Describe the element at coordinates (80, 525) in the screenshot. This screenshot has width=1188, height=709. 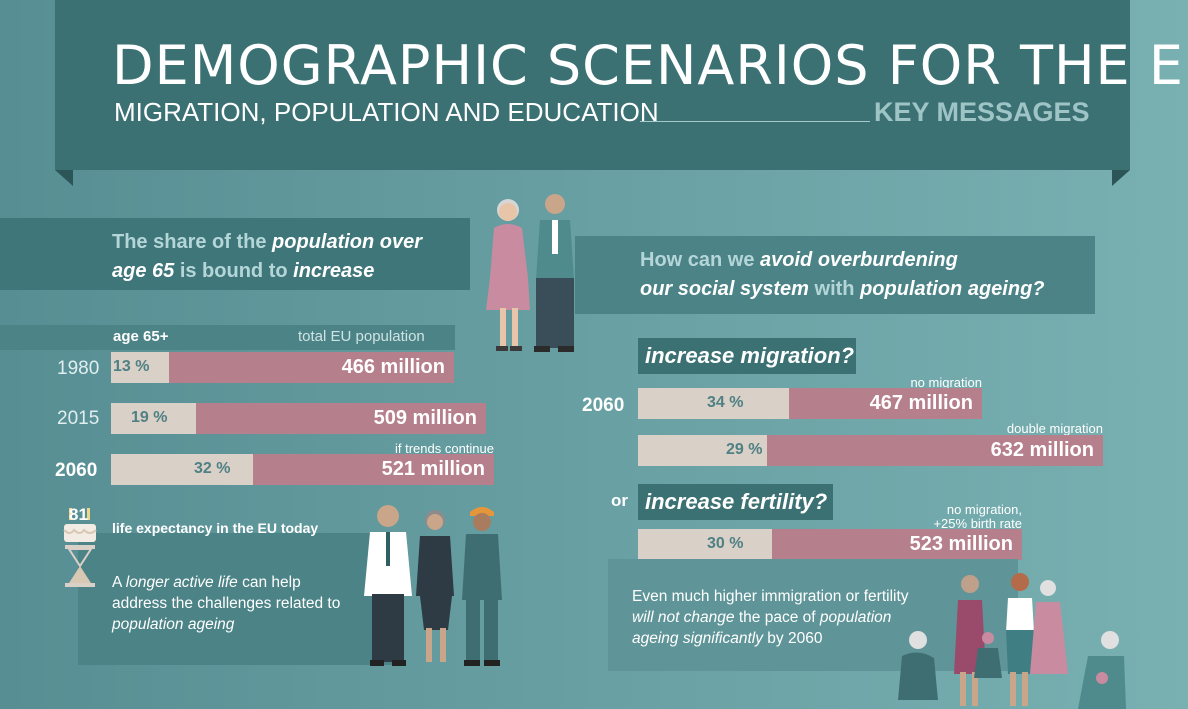
I see `birthday-cake-icon` at that location.